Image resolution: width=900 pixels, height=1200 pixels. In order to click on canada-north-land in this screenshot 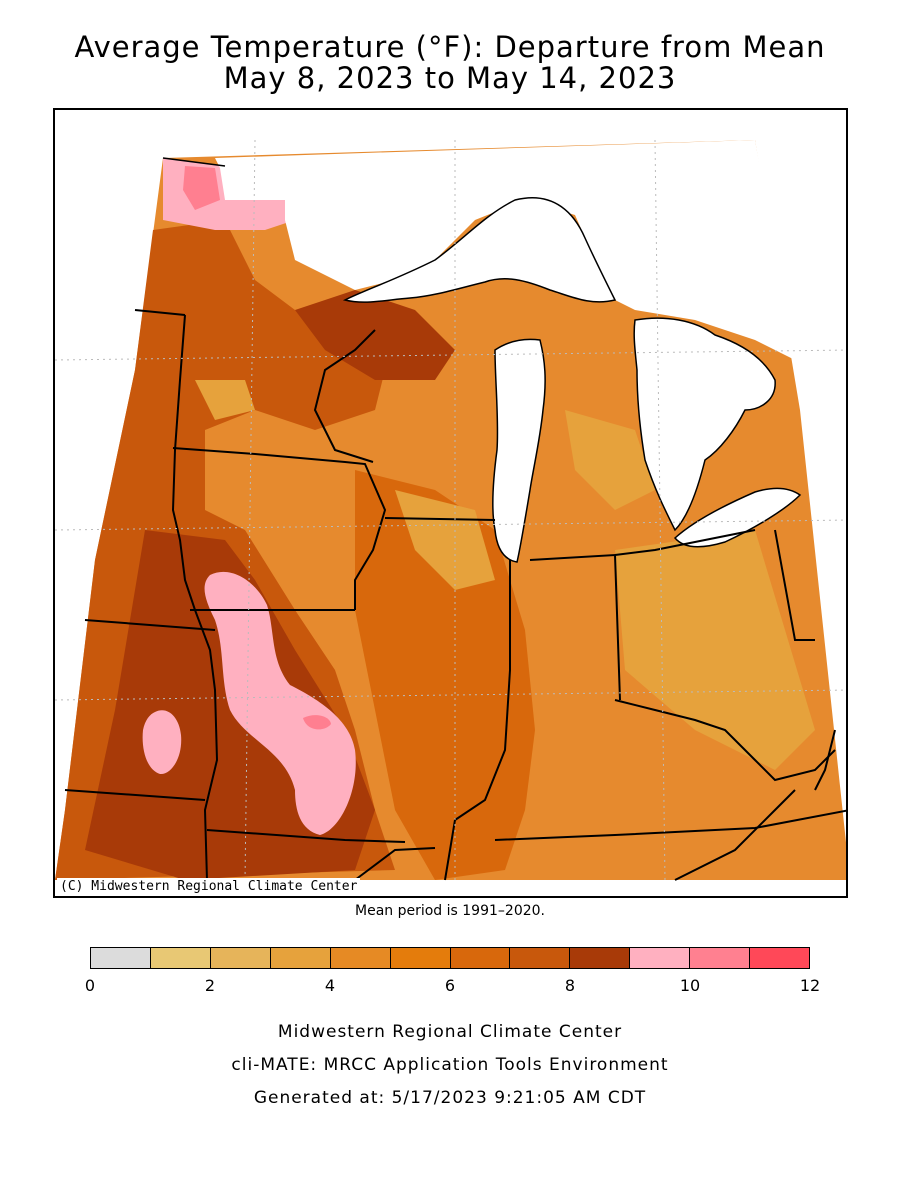, I will do `click(505, 250)`.